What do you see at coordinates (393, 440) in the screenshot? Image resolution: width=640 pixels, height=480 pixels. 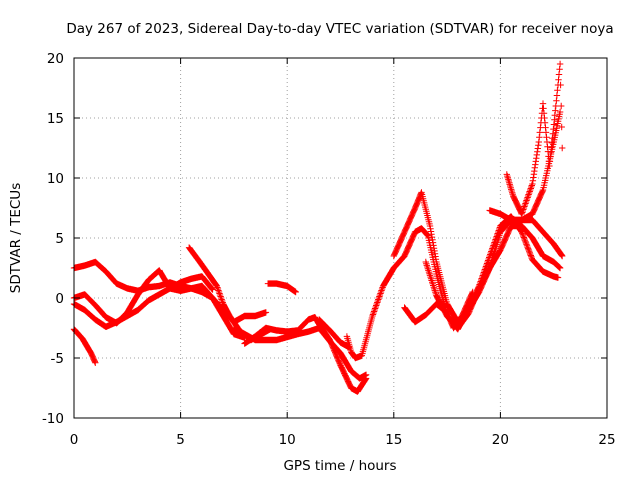 I see `x-tick-label: 15` at bounding box center [393, 440].